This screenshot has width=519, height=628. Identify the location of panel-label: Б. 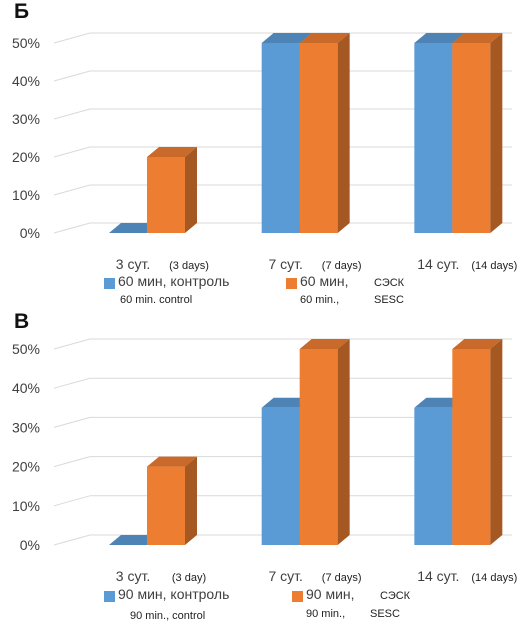
(22, 11).